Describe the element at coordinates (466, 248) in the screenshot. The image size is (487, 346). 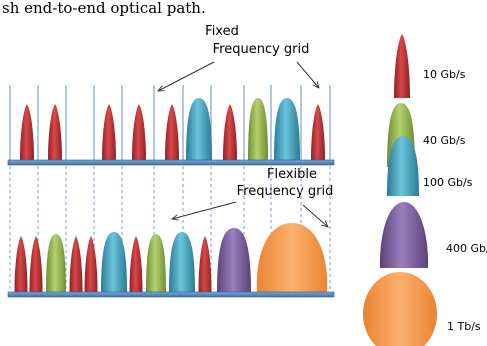
I see `legend-label: 400 Gb/s` at that location.